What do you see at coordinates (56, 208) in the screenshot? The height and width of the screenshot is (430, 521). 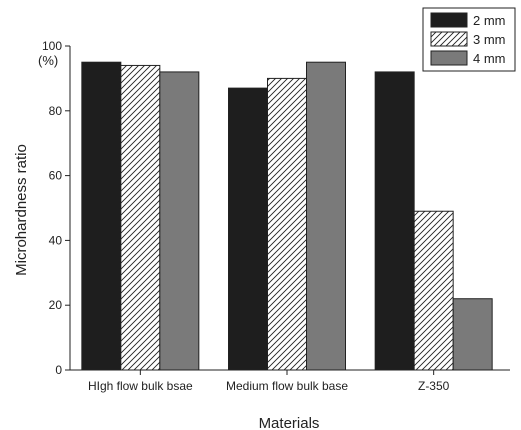 I see `y-axis-ticks: 0 20 40 60 80 100` at bounding box center [56, 208].